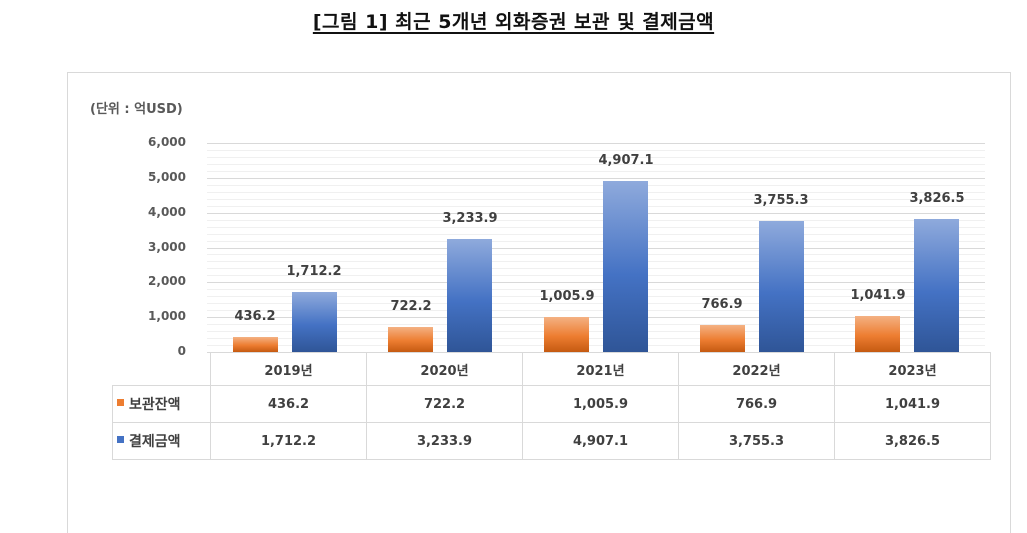  Describe the element at coordinates (120, 402) in the screenshot. I see `legend-swatch-orange-icon` at that location.